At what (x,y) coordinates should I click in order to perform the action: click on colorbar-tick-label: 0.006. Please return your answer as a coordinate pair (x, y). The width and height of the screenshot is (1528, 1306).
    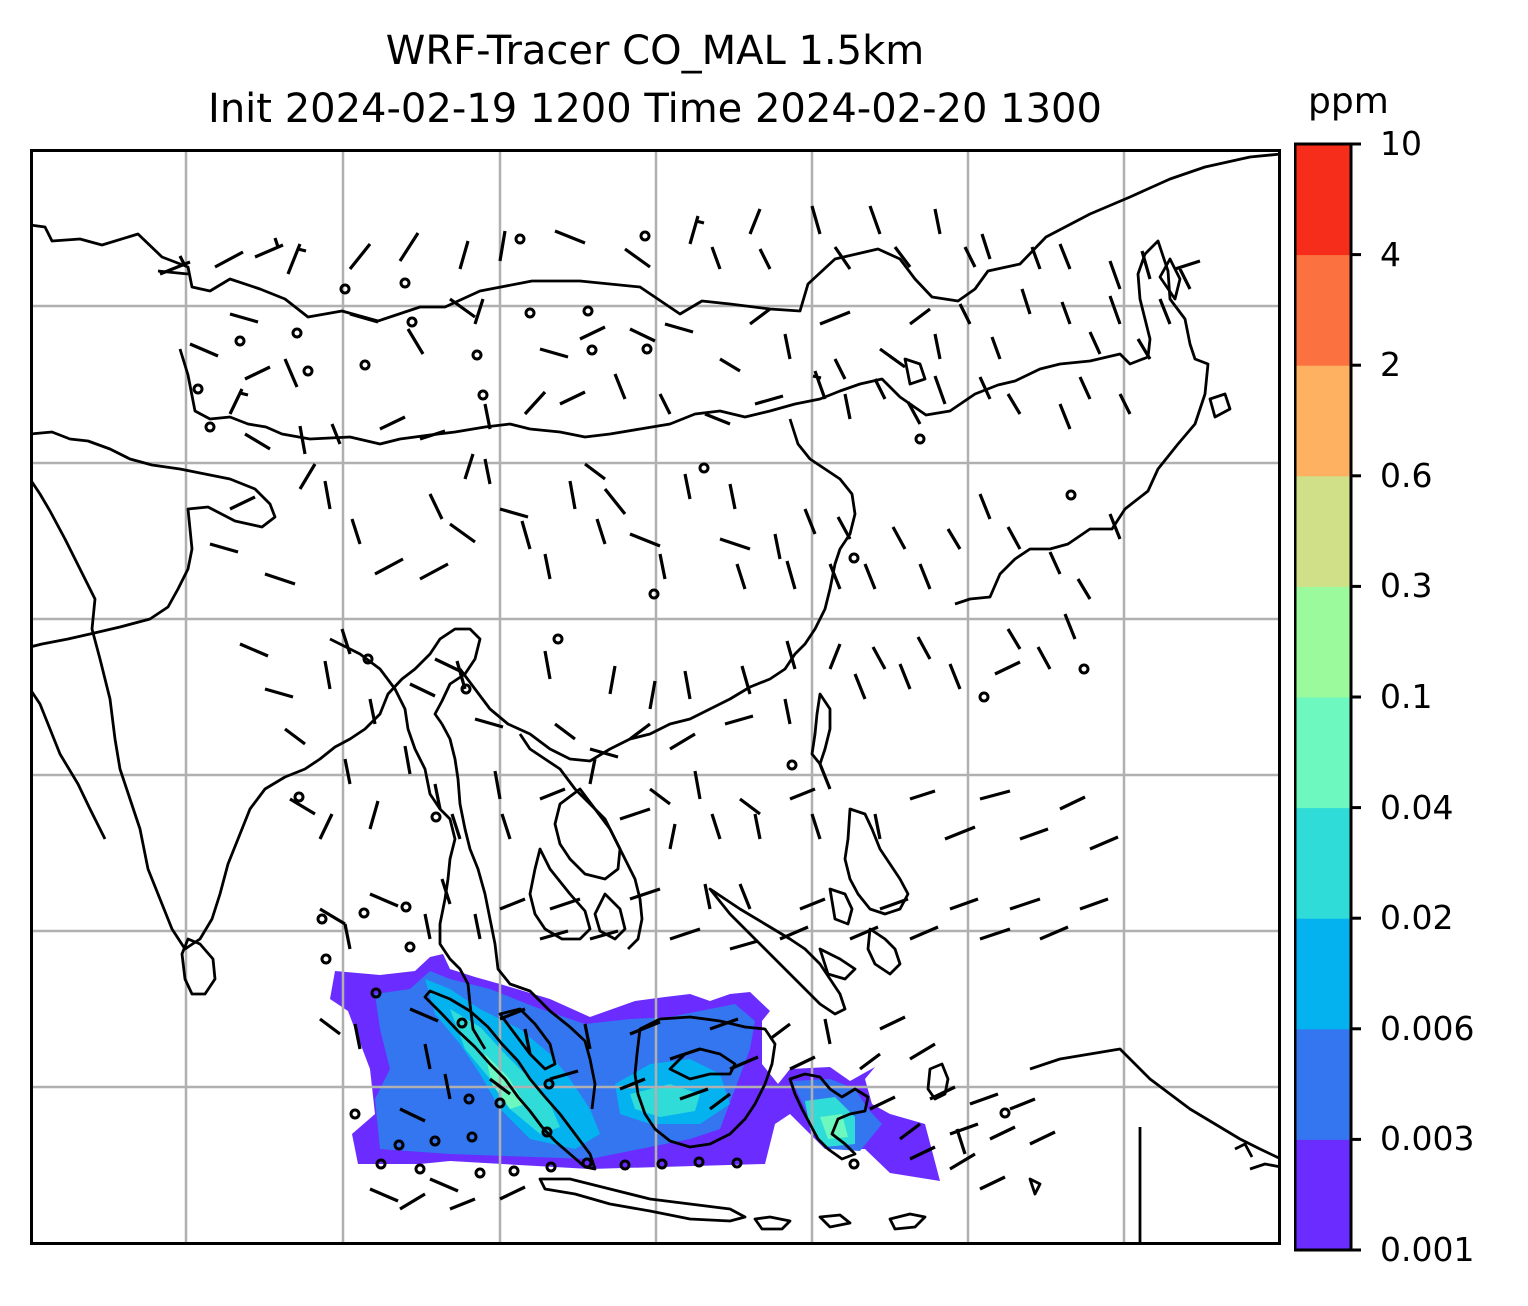
    Looking at the image, I should click on (1427, 1028).